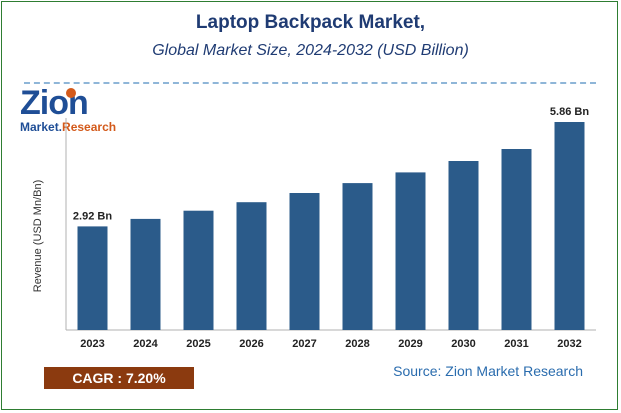 This screenshot has height=413, width=621. I want to click on zion-logo: Zion Market.Research, so click(73, 111).